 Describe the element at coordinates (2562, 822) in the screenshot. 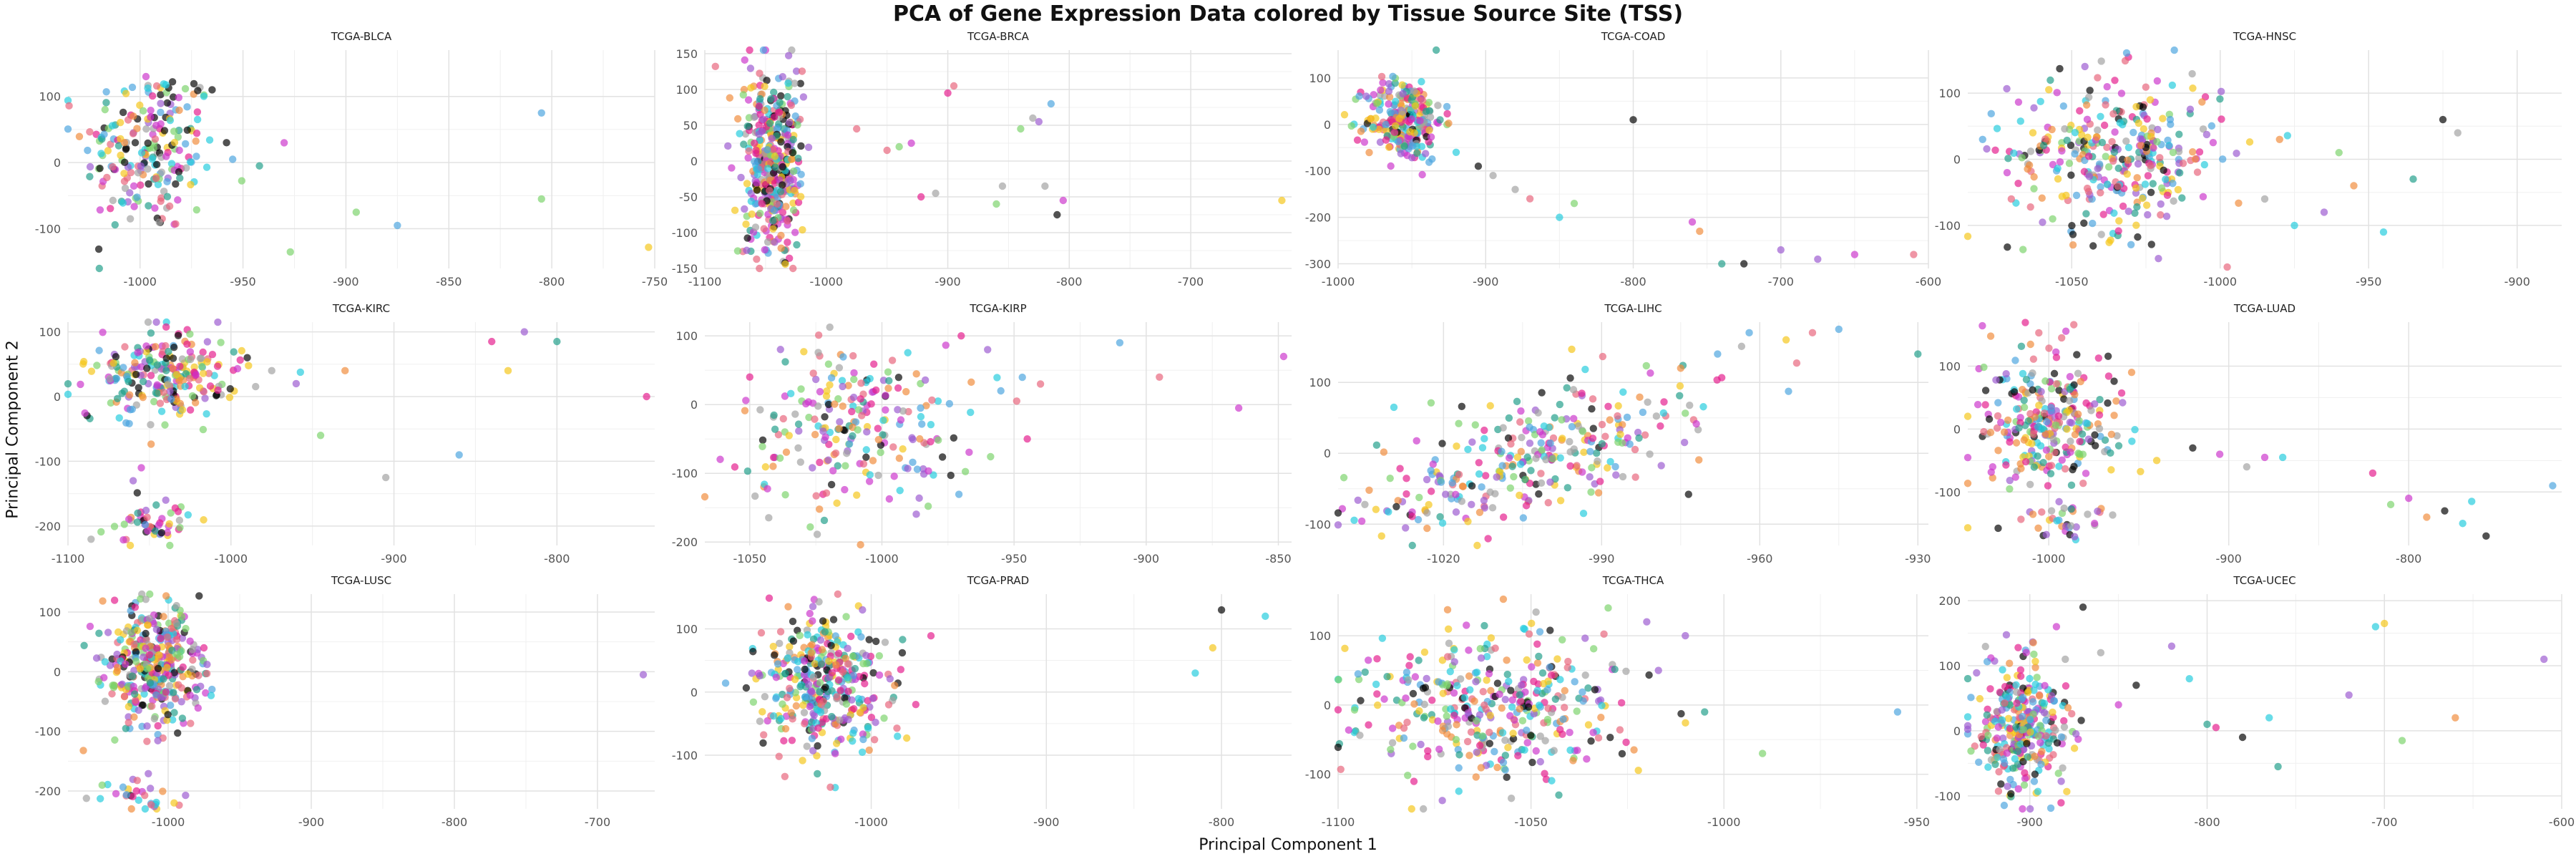

I see `x-tick-label: -600` at that location.